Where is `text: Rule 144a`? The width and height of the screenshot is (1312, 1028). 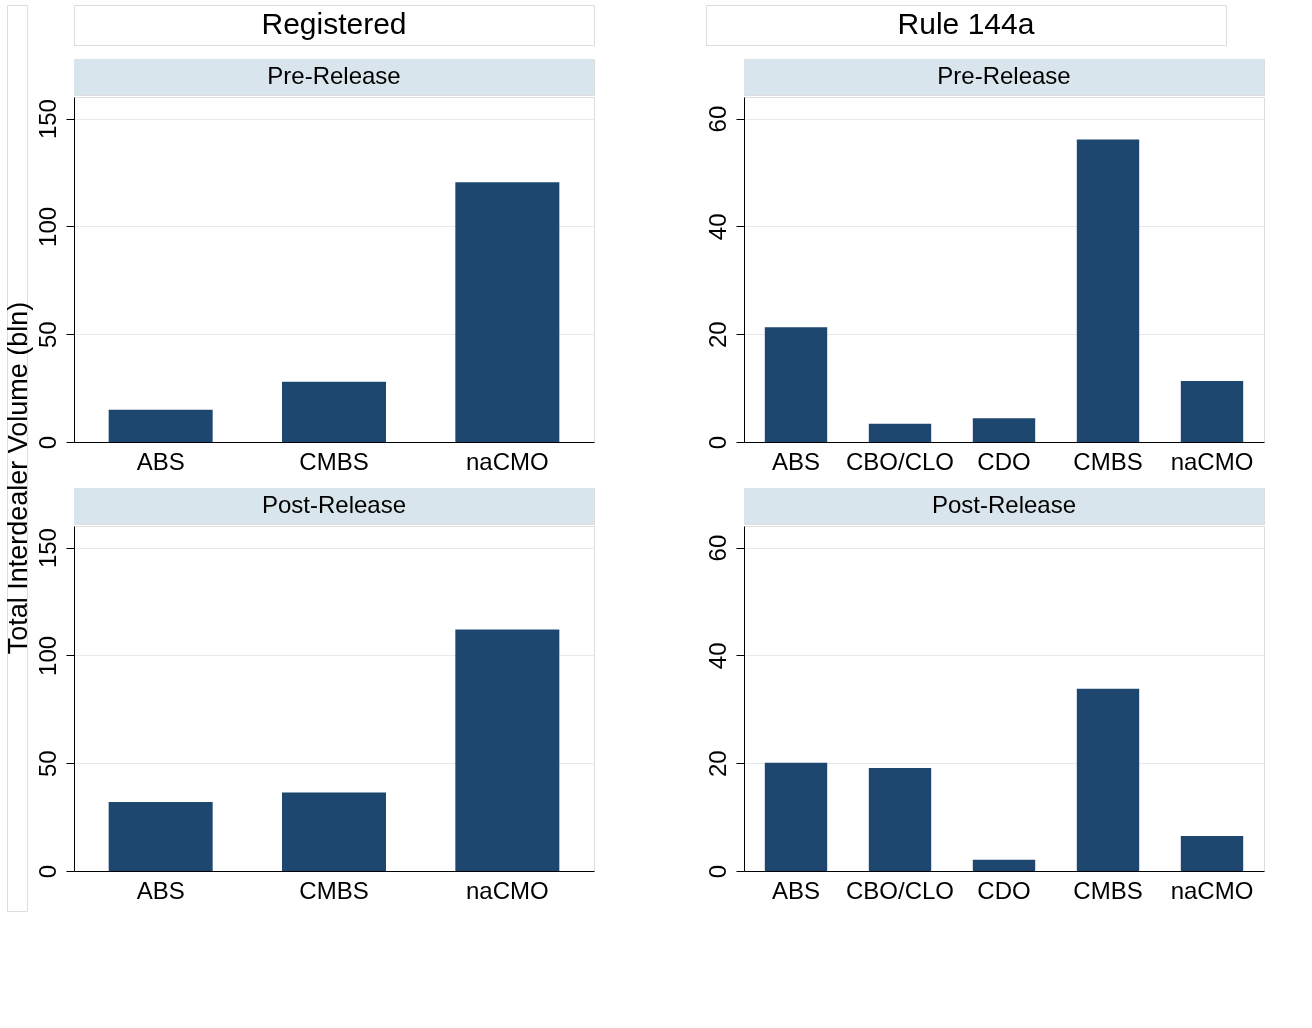
text: Rule 144a is located at coordinates (966, 23).